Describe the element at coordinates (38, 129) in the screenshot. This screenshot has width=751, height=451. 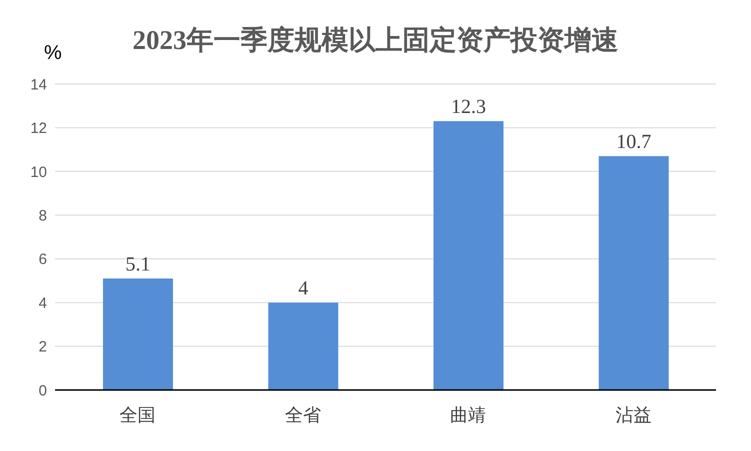
I see `y-tick-label: 12` at that location.